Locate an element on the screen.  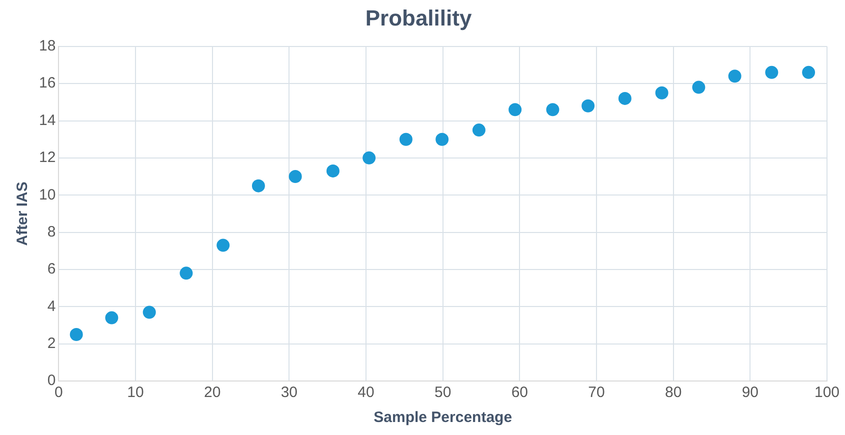
x-tick-label: 80 is located at coordinates (673, 393).